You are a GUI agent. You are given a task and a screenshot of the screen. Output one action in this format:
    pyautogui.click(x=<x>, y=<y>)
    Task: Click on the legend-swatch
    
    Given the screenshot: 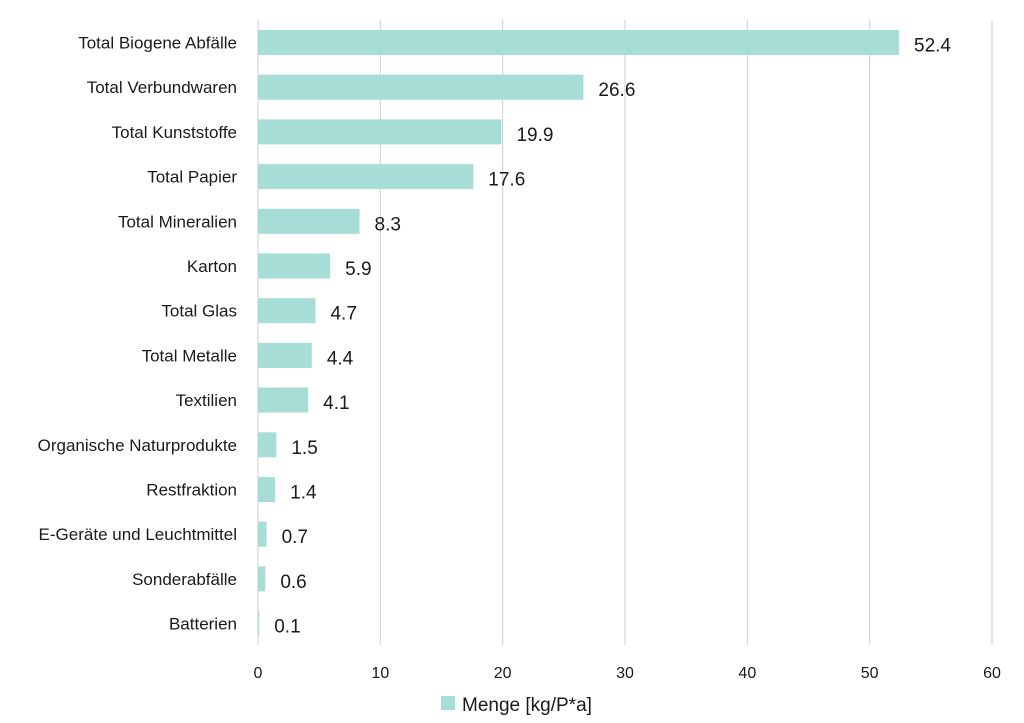 What is the action you would take?
    pyautogui.click(x=448, y=703)
    